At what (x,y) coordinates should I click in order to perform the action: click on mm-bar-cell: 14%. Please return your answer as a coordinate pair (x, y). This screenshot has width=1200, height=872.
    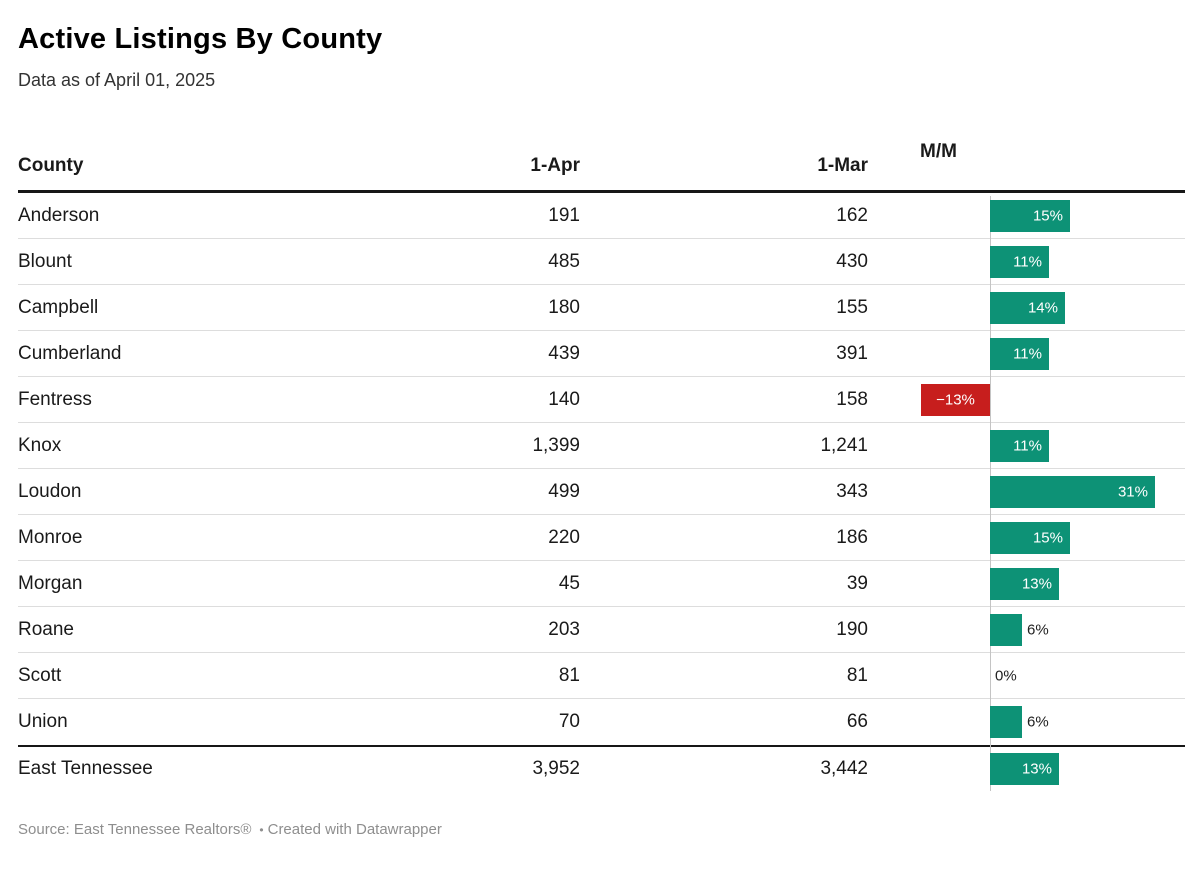
    Looking at the image, I should click on (1026, 307).